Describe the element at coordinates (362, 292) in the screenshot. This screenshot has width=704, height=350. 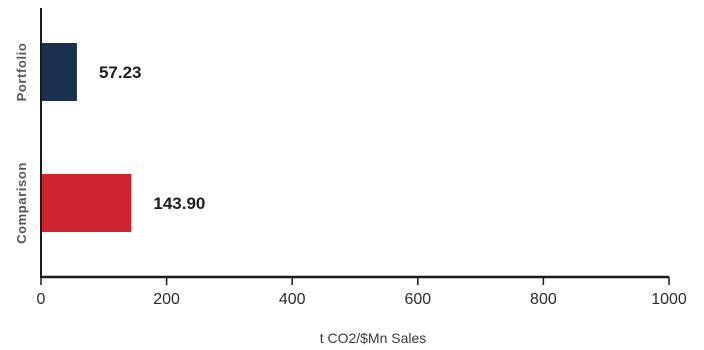
I see `x-axis-ticks: 0 200 400 600 800 1000` at that location.